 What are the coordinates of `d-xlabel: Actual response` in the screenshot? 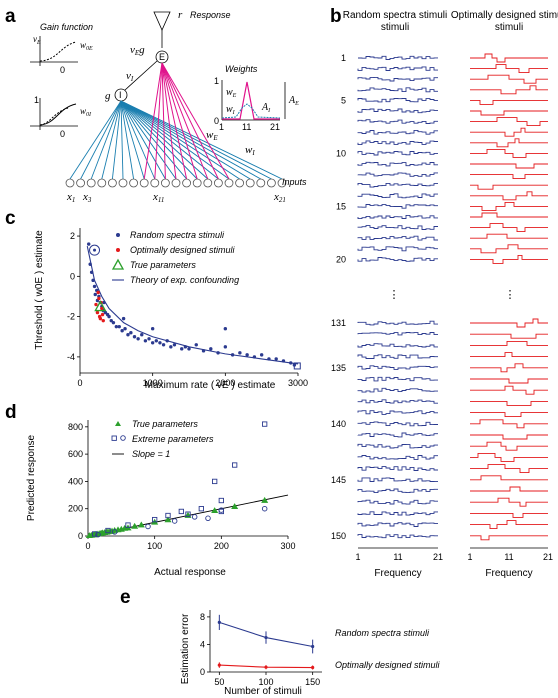 It's located at (190, 572).